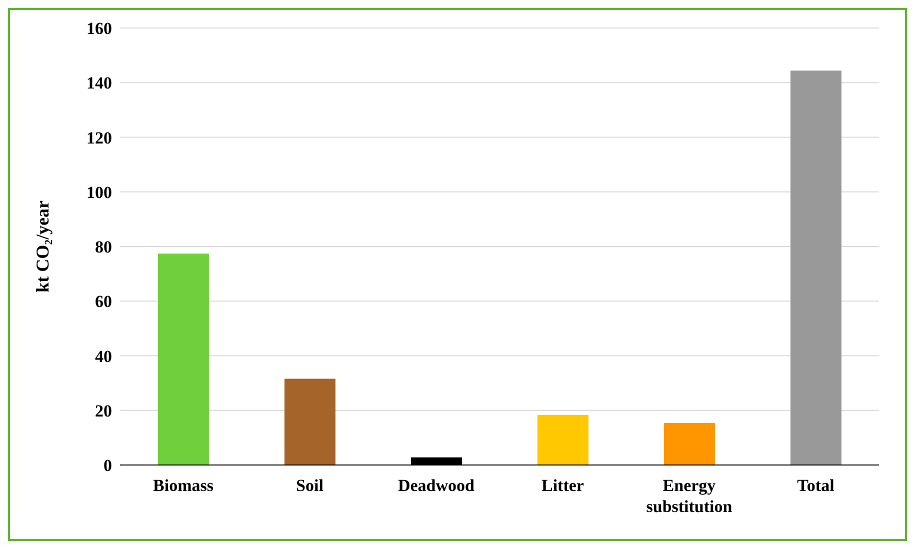  Describe the element at coordinates (310, 485) in the screenshot. I see `x-tick-label: Soil` at that location.